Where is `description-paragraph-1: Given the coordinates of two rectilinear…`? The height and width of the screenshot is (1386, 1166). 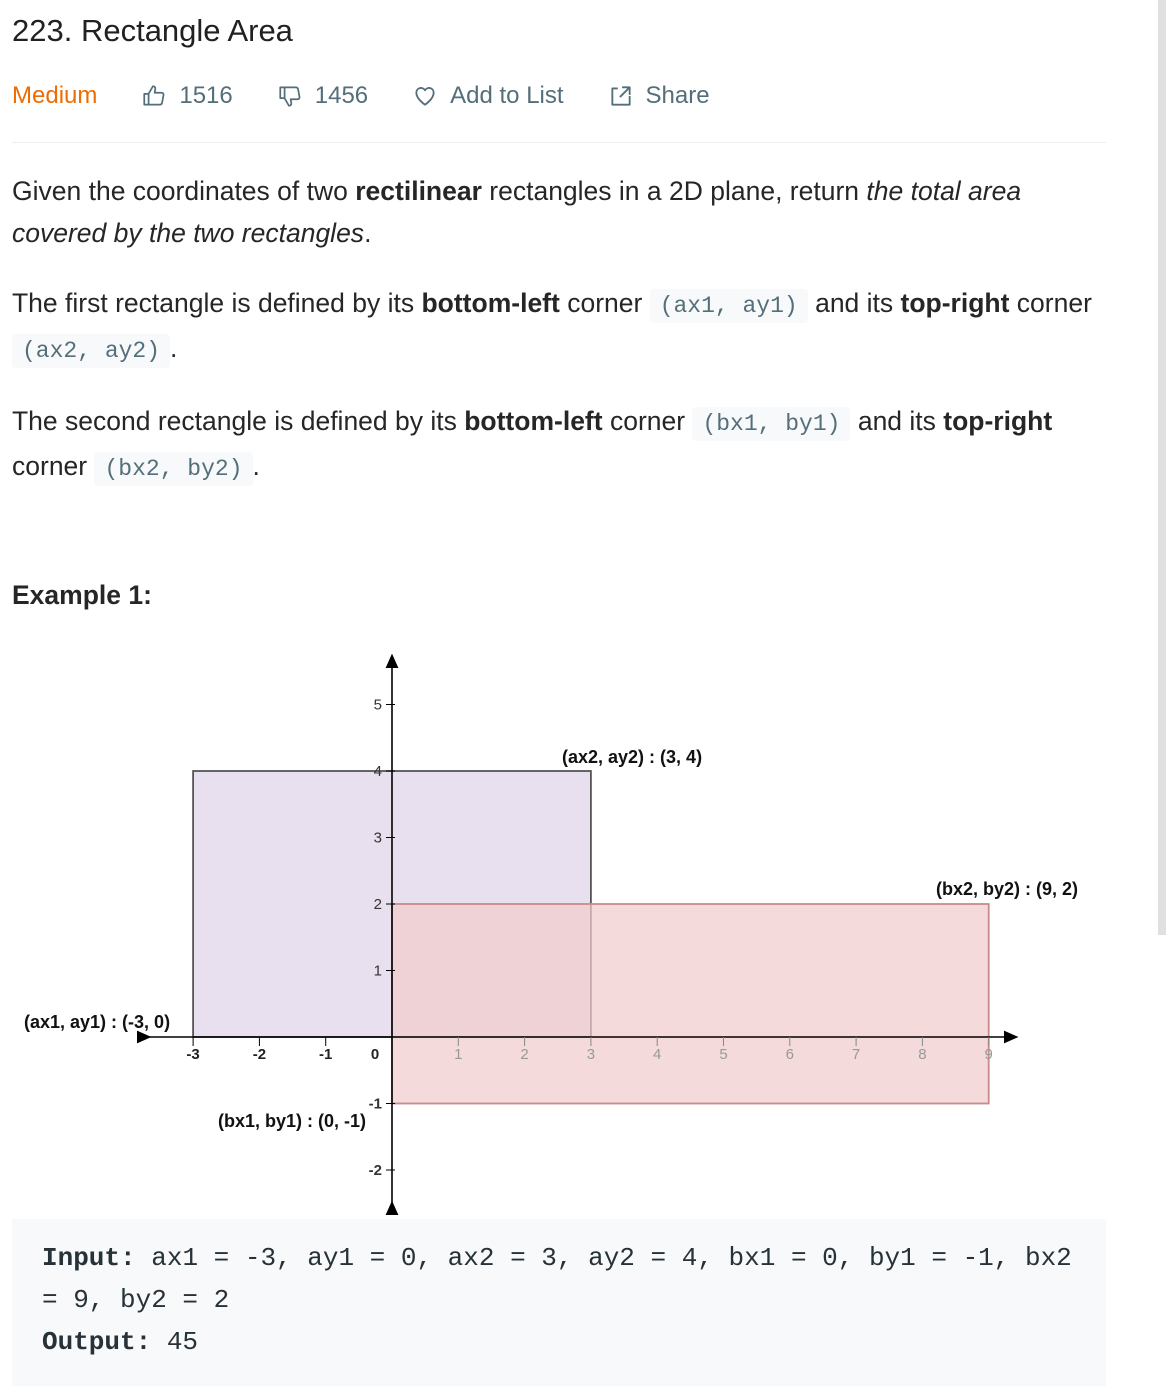 description-paragraph-1: Given the coordinates of two rectilinear… is located at coordinates (517, 212).